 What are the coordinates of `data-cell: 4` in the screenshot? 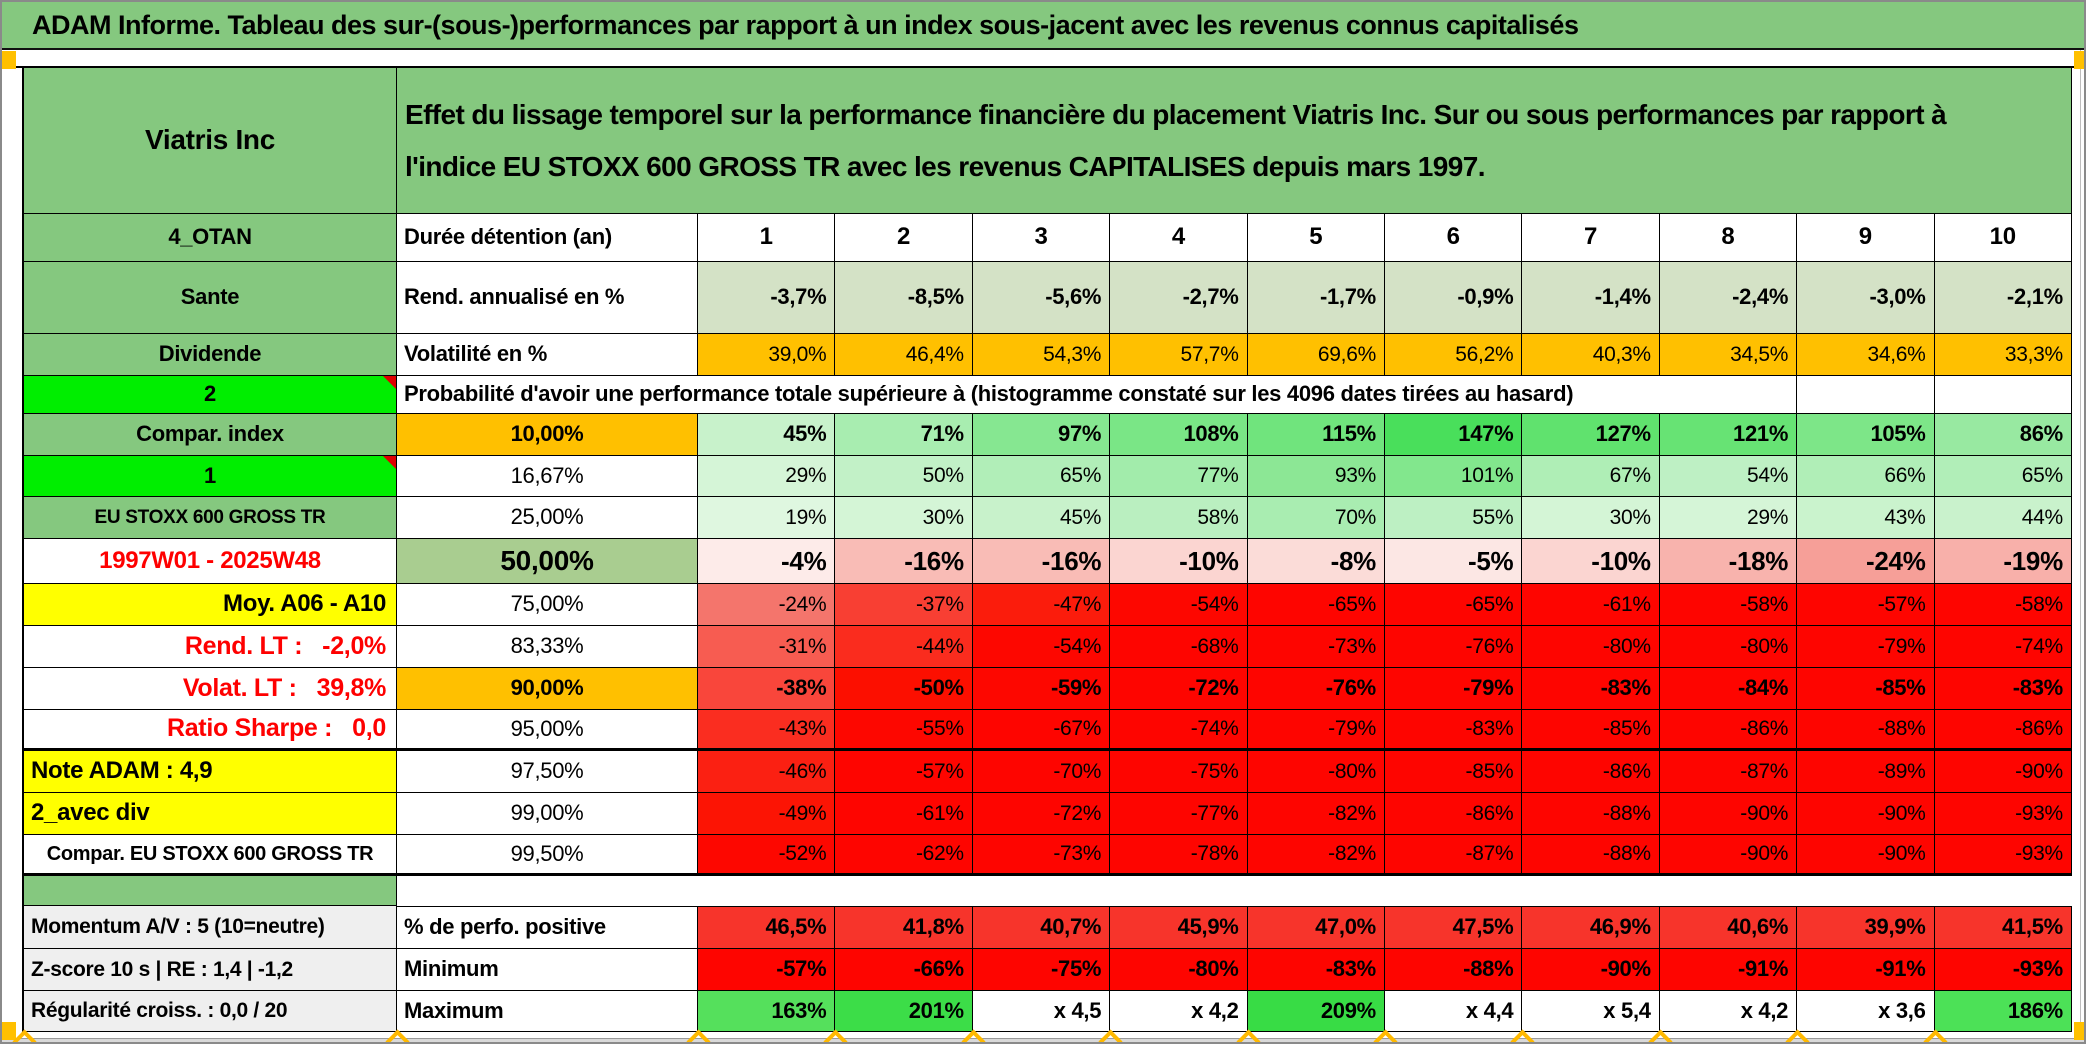 It's located at (1179, 238).